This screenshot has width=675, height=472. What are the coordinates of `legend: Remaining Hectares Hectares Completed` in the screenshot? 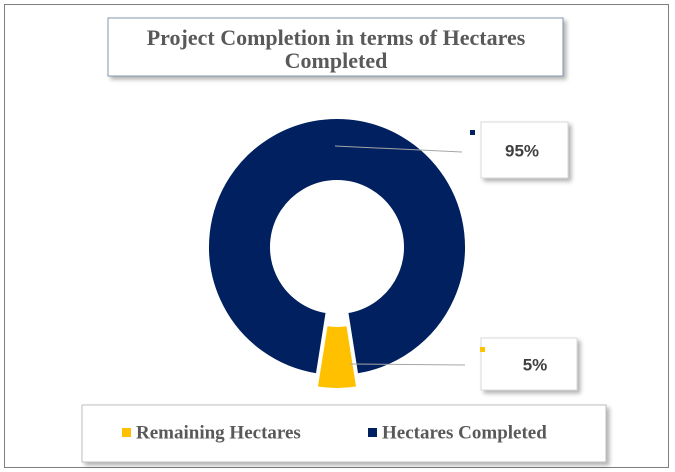 It's located at (334, 432).